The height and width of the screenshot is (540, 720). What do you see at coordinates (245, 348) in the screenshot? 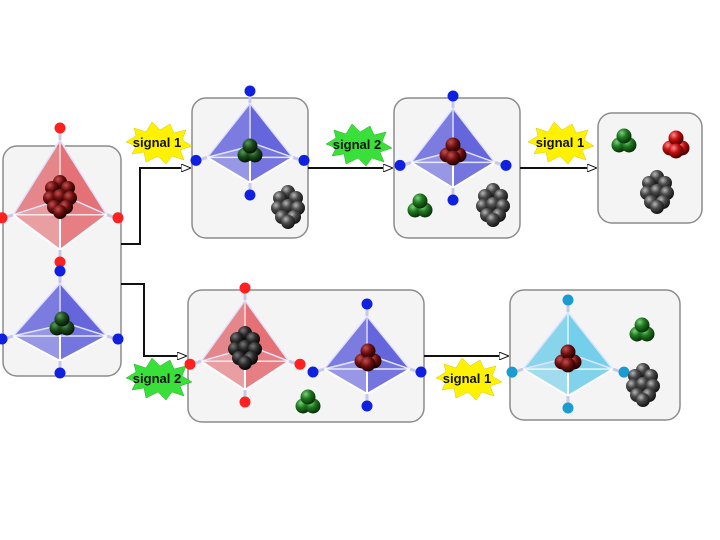
I see `red-cage-guest-bottom-step1` at bounding box center [245, 348].